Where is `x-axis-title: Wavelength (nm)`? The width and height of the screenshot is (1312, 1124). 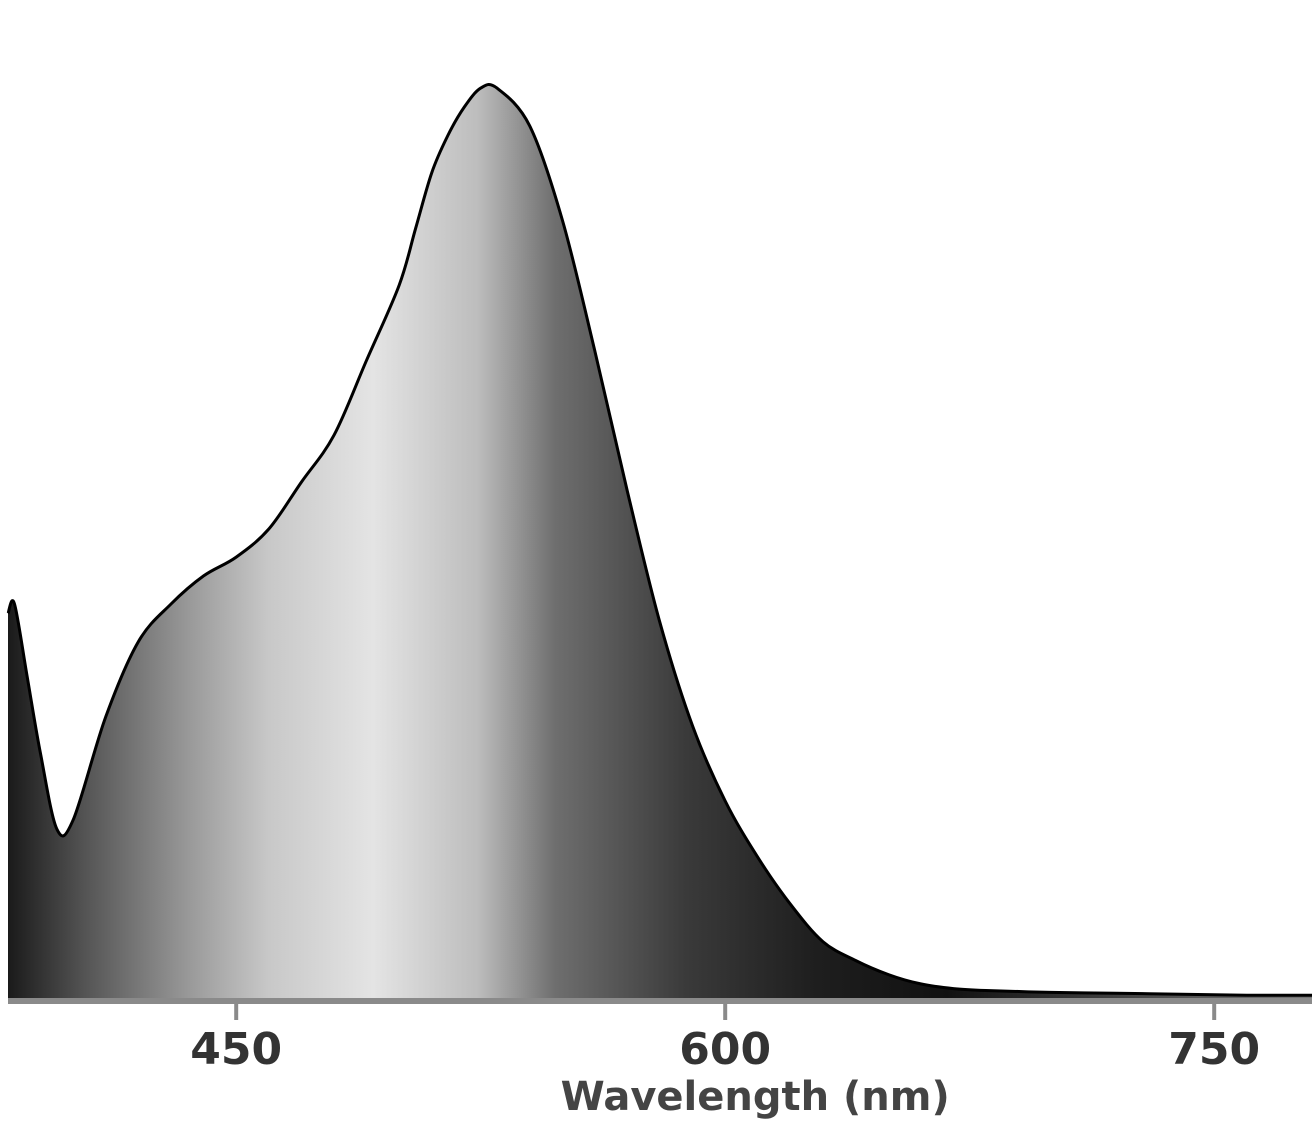 x-axis-title: Wavelength (nm) is located at coordinates (755, 1097).